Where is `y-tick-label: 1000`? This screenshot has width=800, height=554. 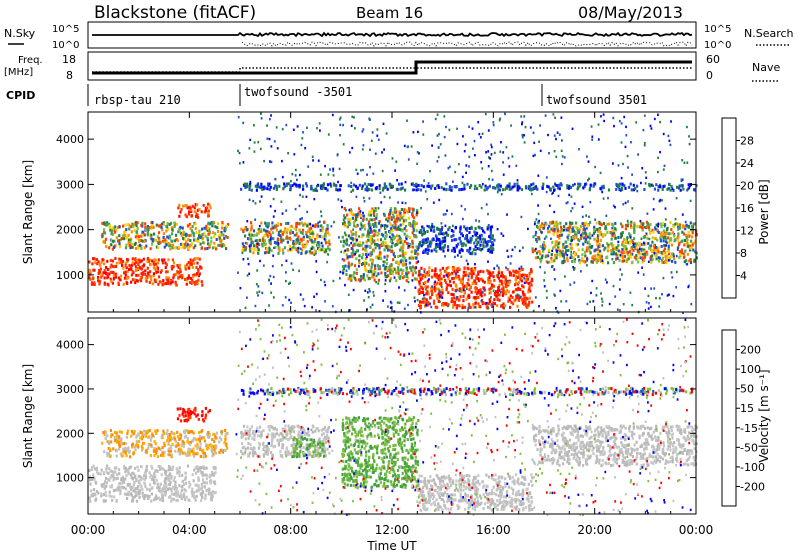 y-tick-label: 1000 is located at coordinates (70, 275).